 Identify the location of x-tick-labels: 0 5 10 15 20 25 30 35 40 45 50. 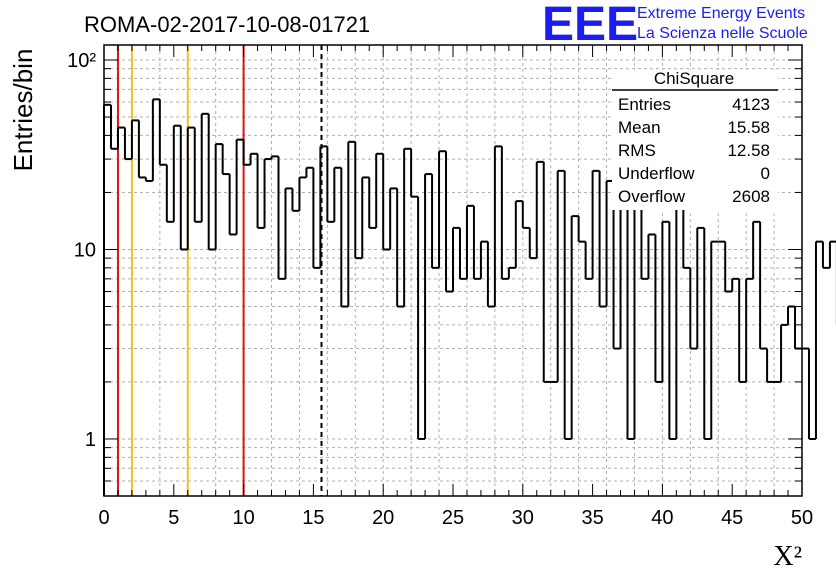
(455, 518).